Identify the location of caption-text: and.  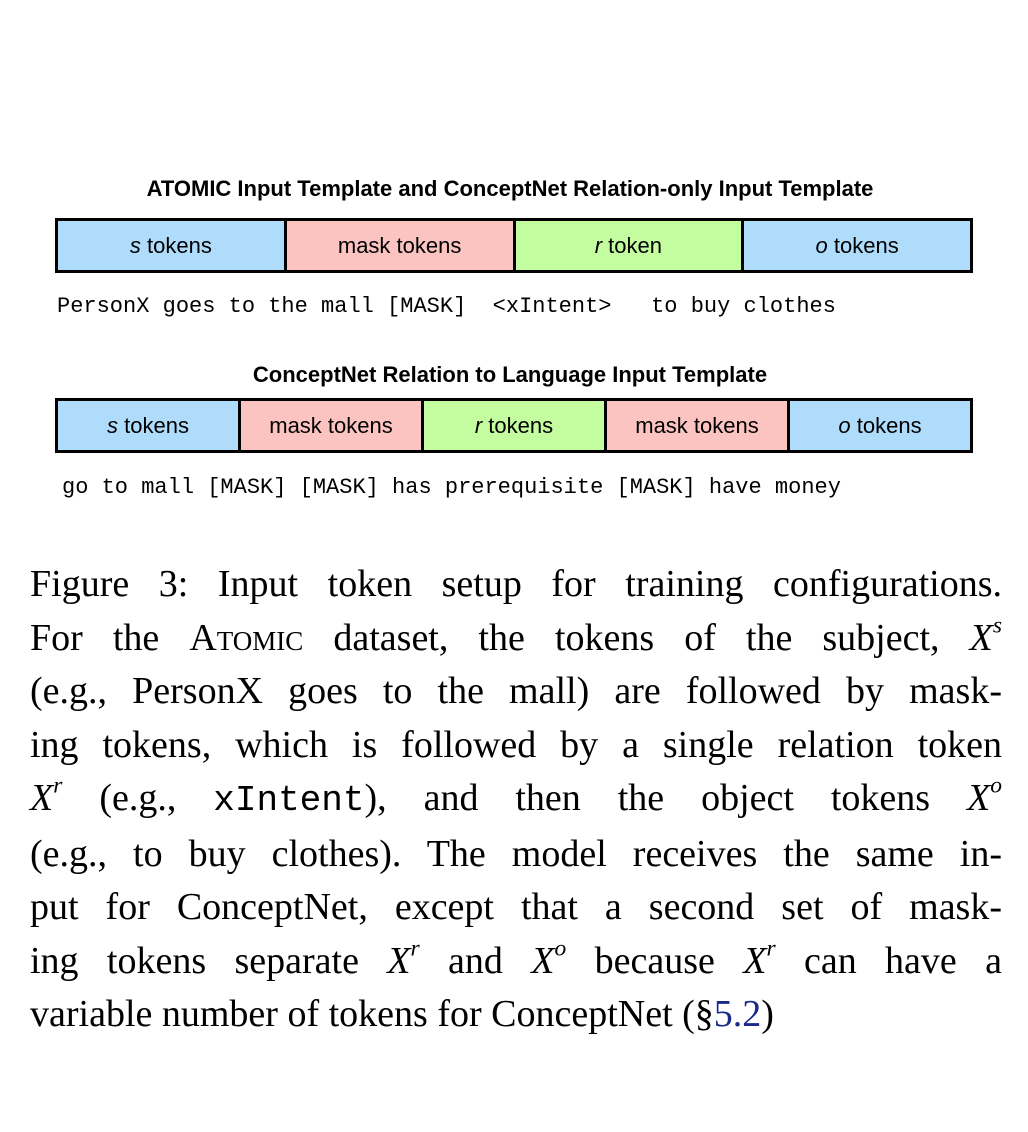
(475, 960).